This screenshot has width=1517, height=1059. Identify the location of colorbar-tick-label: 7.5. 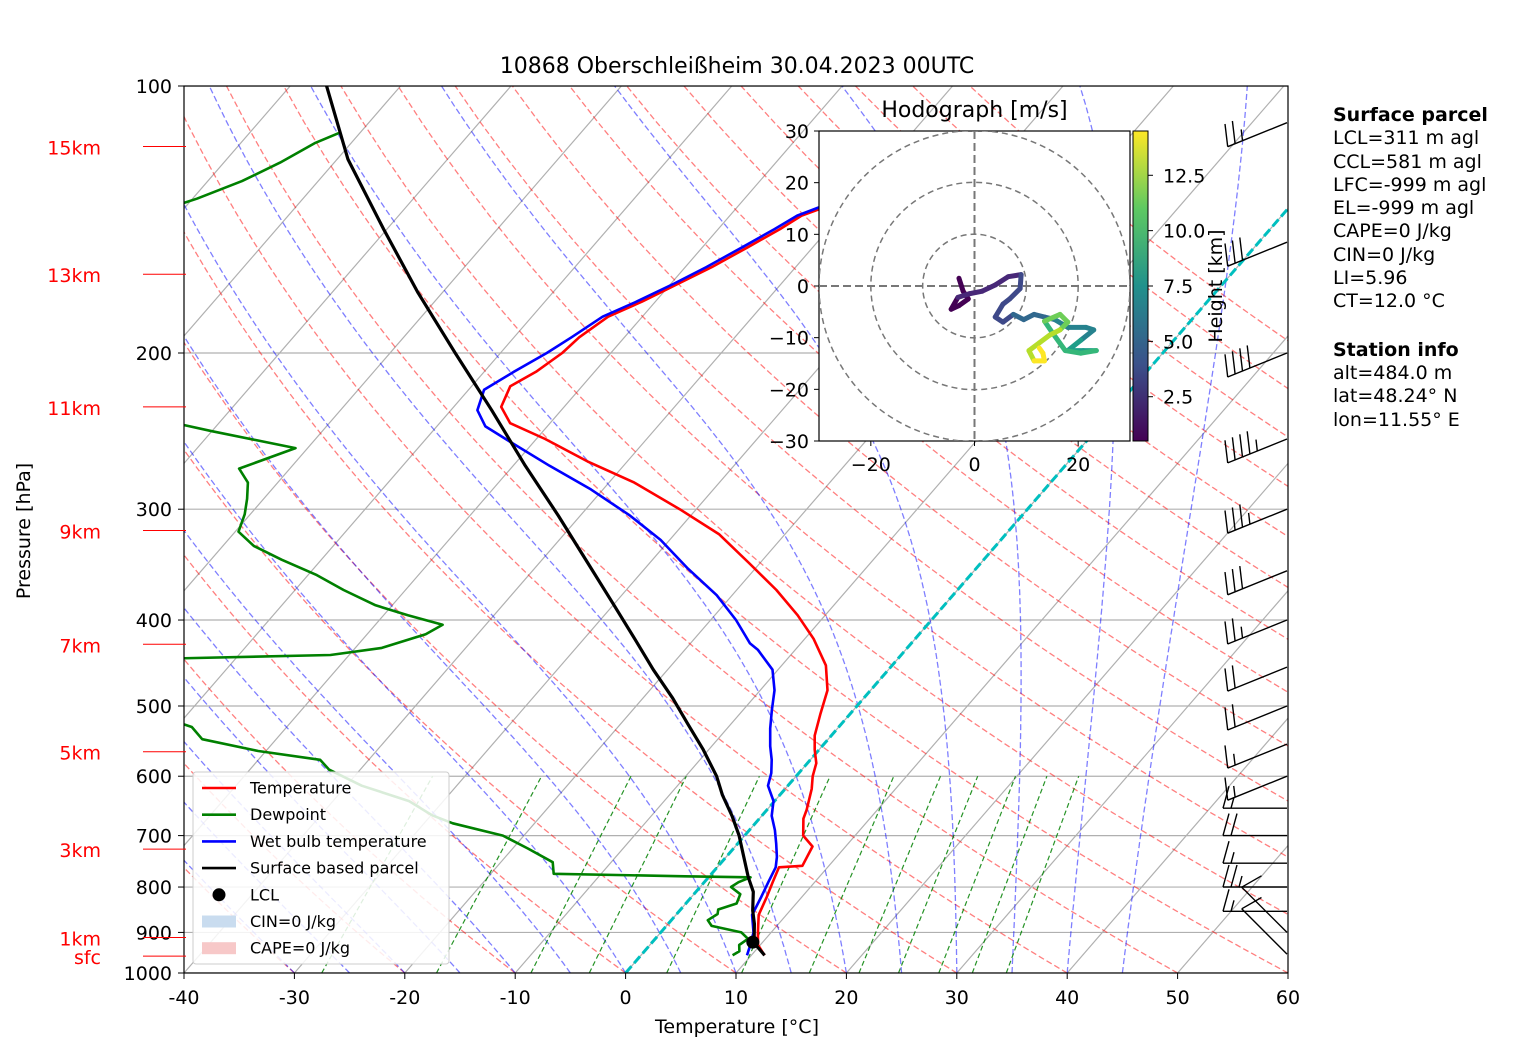
(1178, 287).